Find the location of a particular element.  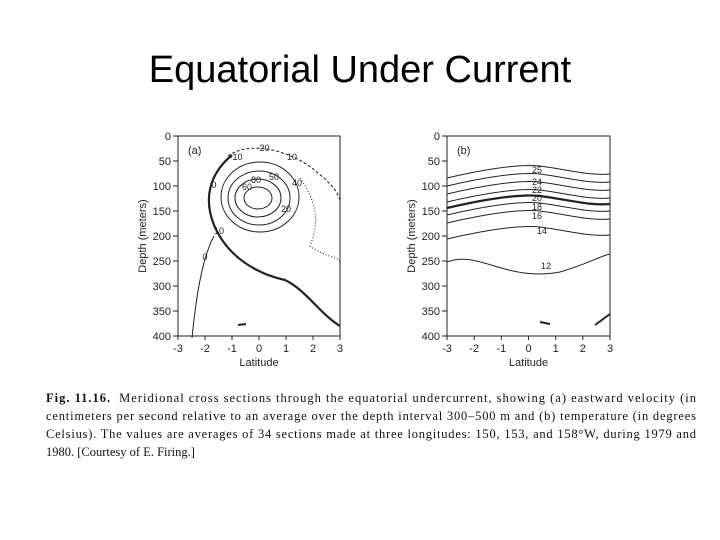

contour-label: 24 is located at coordinates (537, 182).